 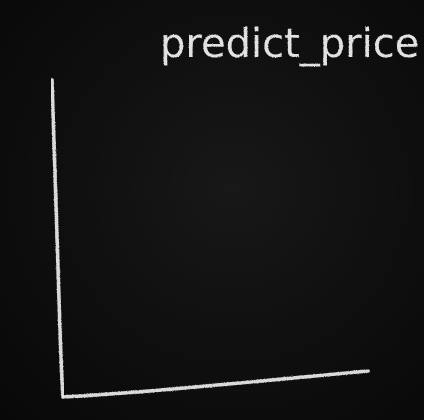 What do you see at coordinates (57, 238) in the screenshot?
I see `y-axis-line` at bounding box center [57, 238].